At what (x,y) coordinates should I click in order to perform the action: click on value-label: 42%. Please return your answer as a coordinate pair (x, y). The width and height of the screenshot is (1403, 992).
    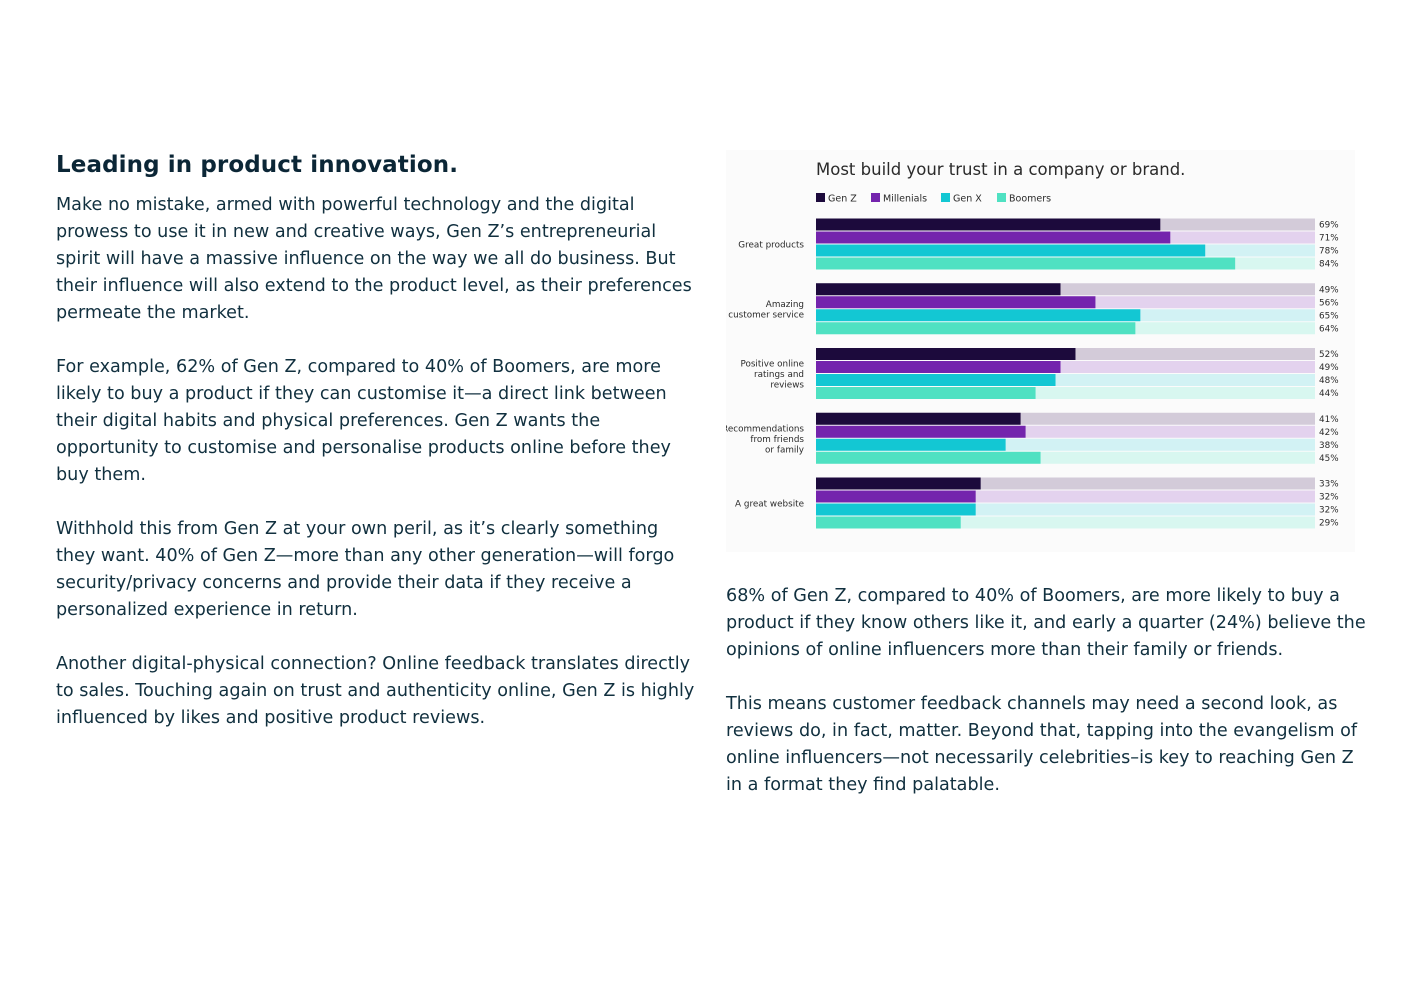
    Looking at the image, I should click on (1329, 433).